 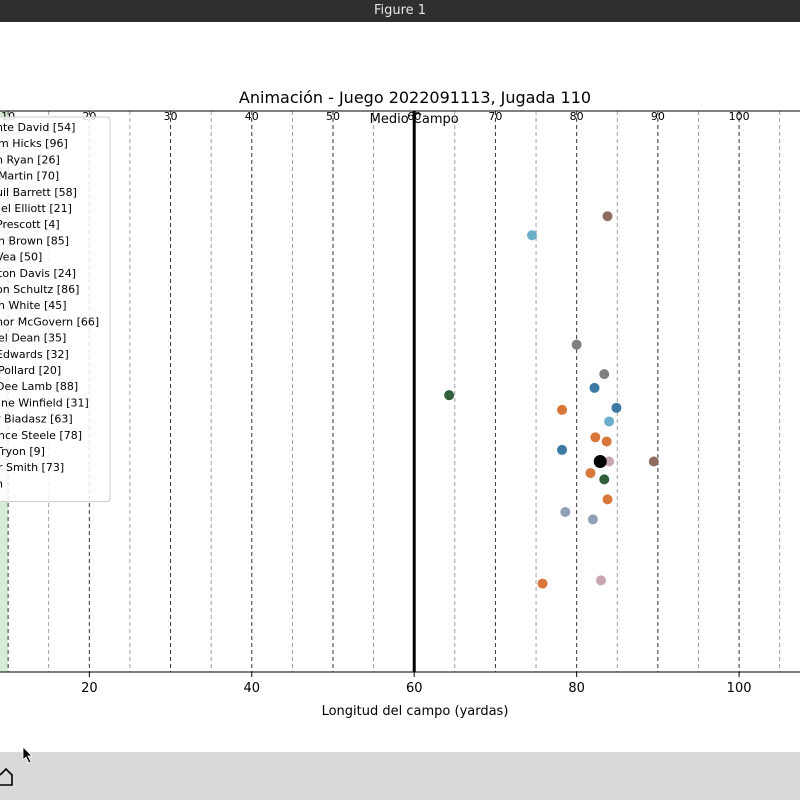 What do you see at coordinates (34, 354) in the screenshot?
I see `legend-entry: Edwards [32]` at bounding box center [34, 354].